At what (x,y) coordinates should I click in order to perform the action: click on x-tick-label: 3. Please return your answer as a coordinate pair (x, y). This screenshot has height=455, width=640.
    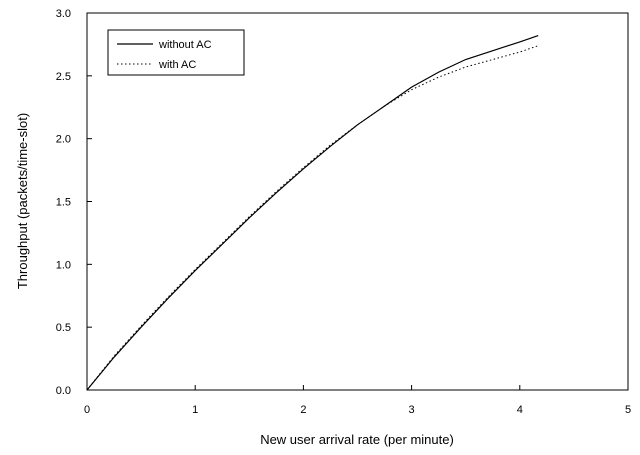
    Looking at the image, I should click on (412, 410).